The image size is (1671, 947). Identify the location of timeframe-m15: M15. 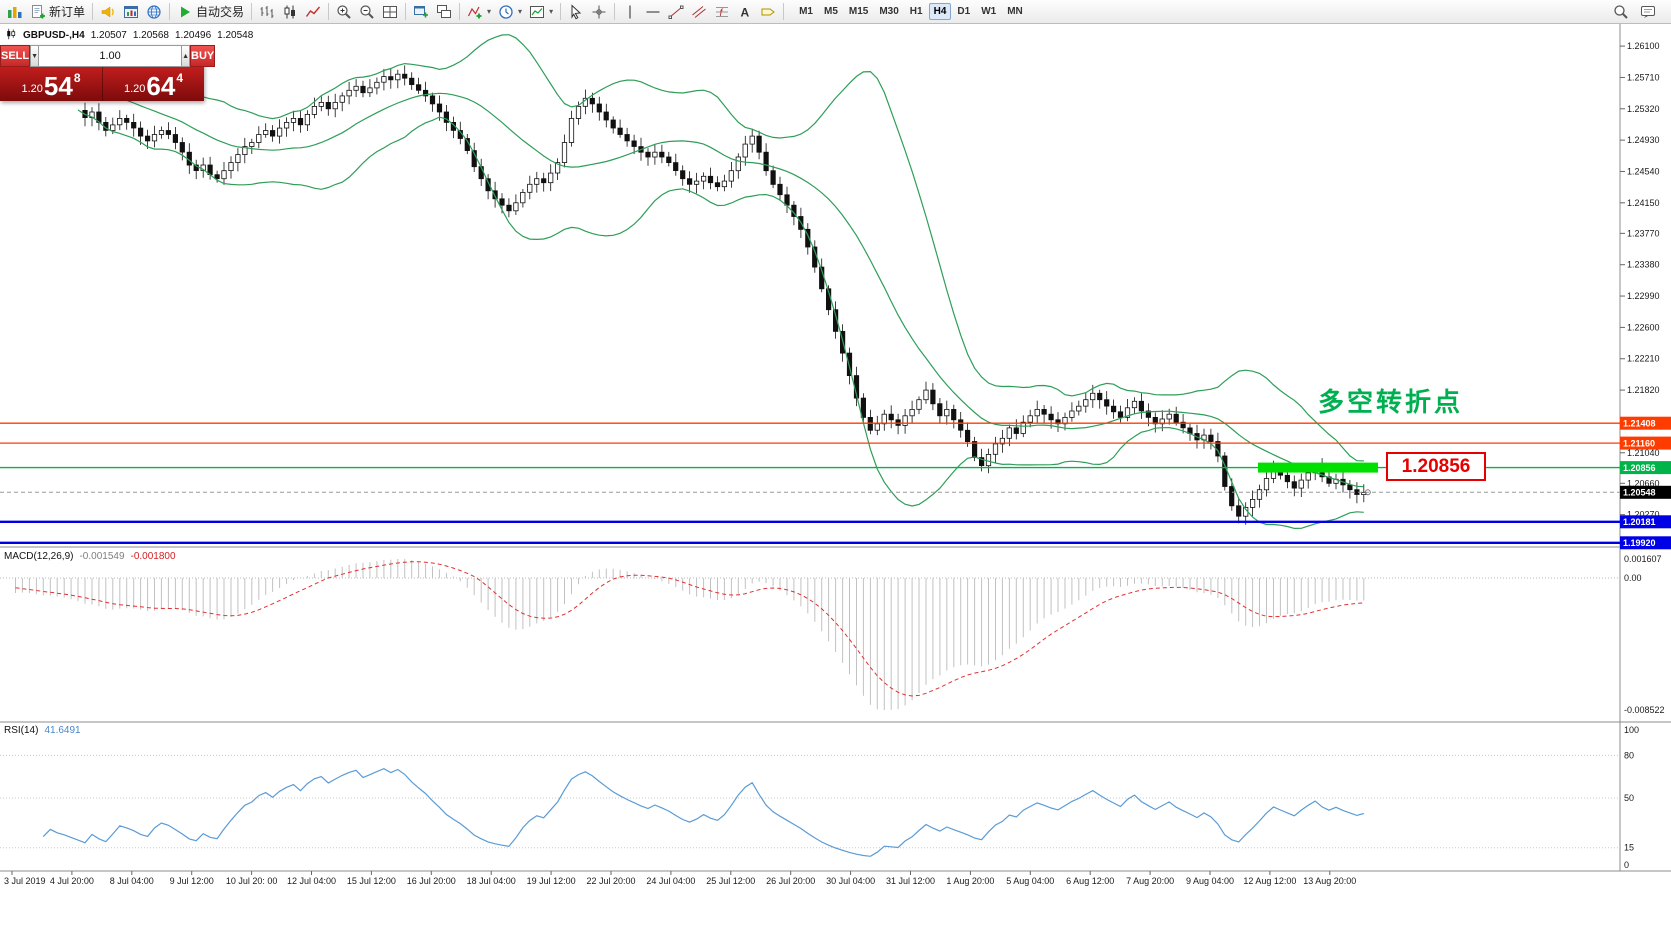
(858, 11).